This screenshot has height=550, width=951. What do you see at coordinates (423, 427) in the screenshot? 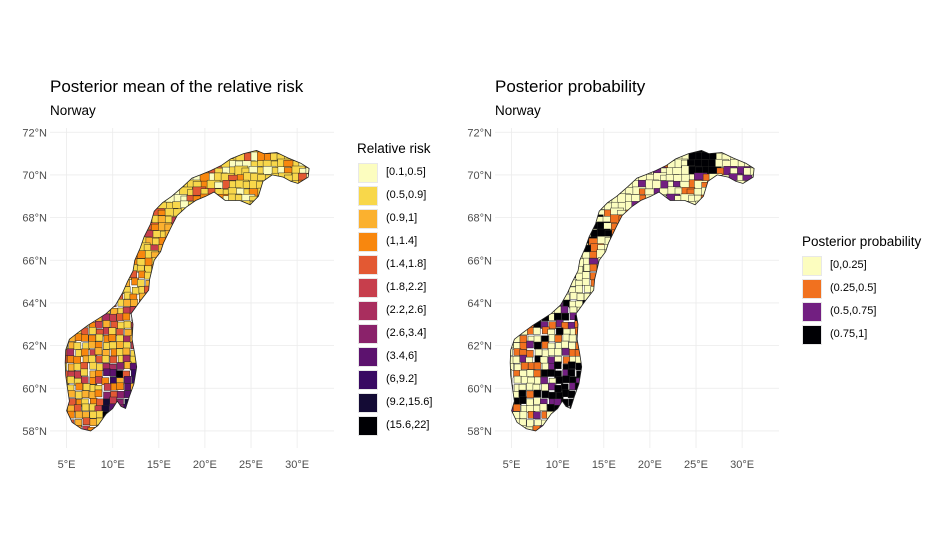
I see `legend-entry: (15.6,22]` at bounding box center [423, 427].